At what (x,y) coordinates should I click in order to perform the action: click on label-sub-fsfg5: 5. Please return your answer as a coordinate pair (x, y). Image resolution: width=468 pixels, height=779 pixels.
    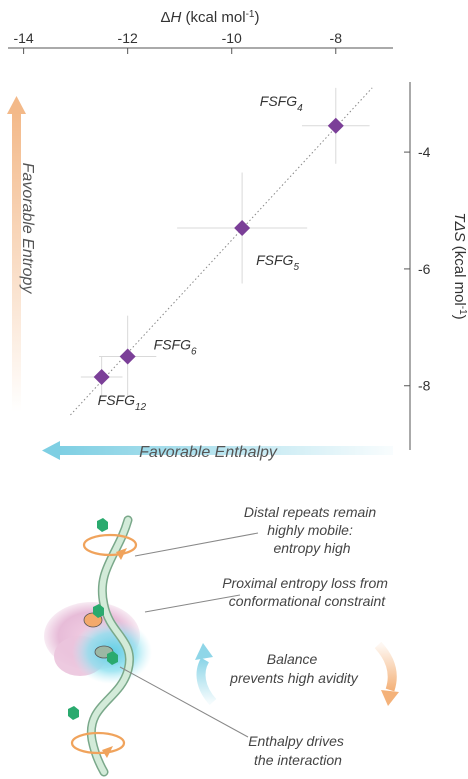
    Looking at the image, I should click on (296, 267).